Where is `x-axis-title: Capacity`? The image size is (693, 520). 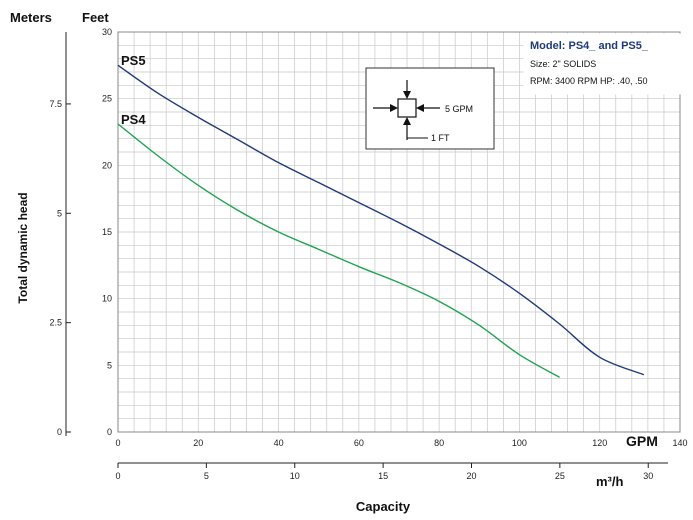
x-axis-title: Capacity is located at coordinates (383, 506).